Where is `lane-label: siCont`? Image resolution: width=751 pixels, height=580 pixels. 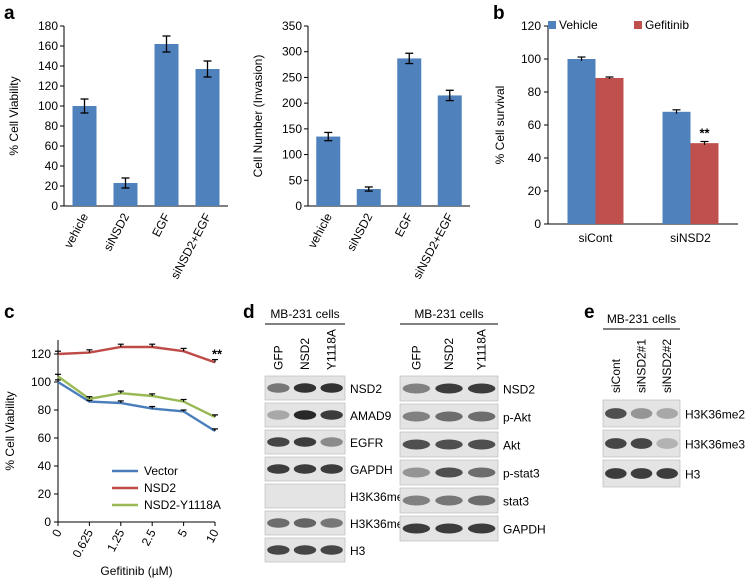 lane-label: siCont is located at coordinates (616, 375).